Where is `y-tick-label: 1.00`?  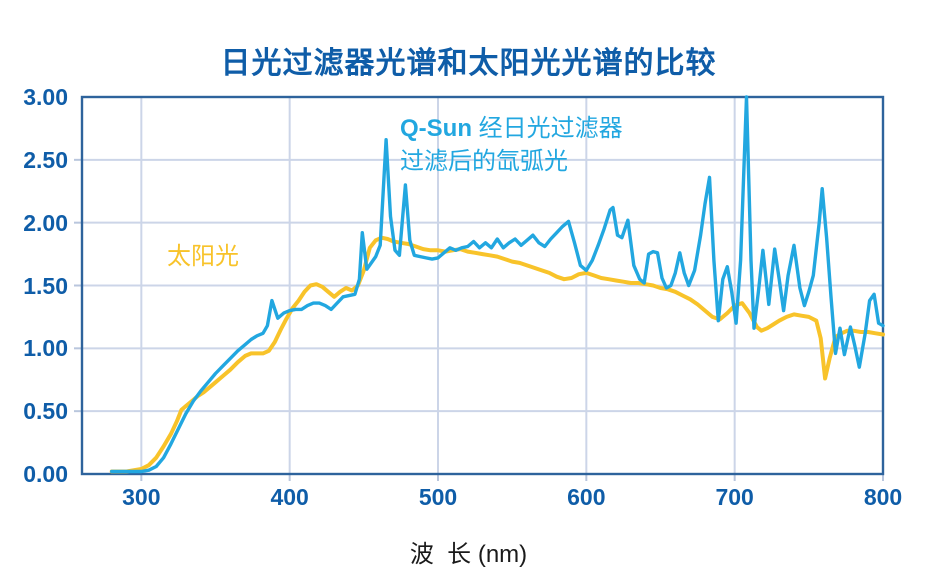 y-tick-label: 1.00 is located at coordinates (45, 348).